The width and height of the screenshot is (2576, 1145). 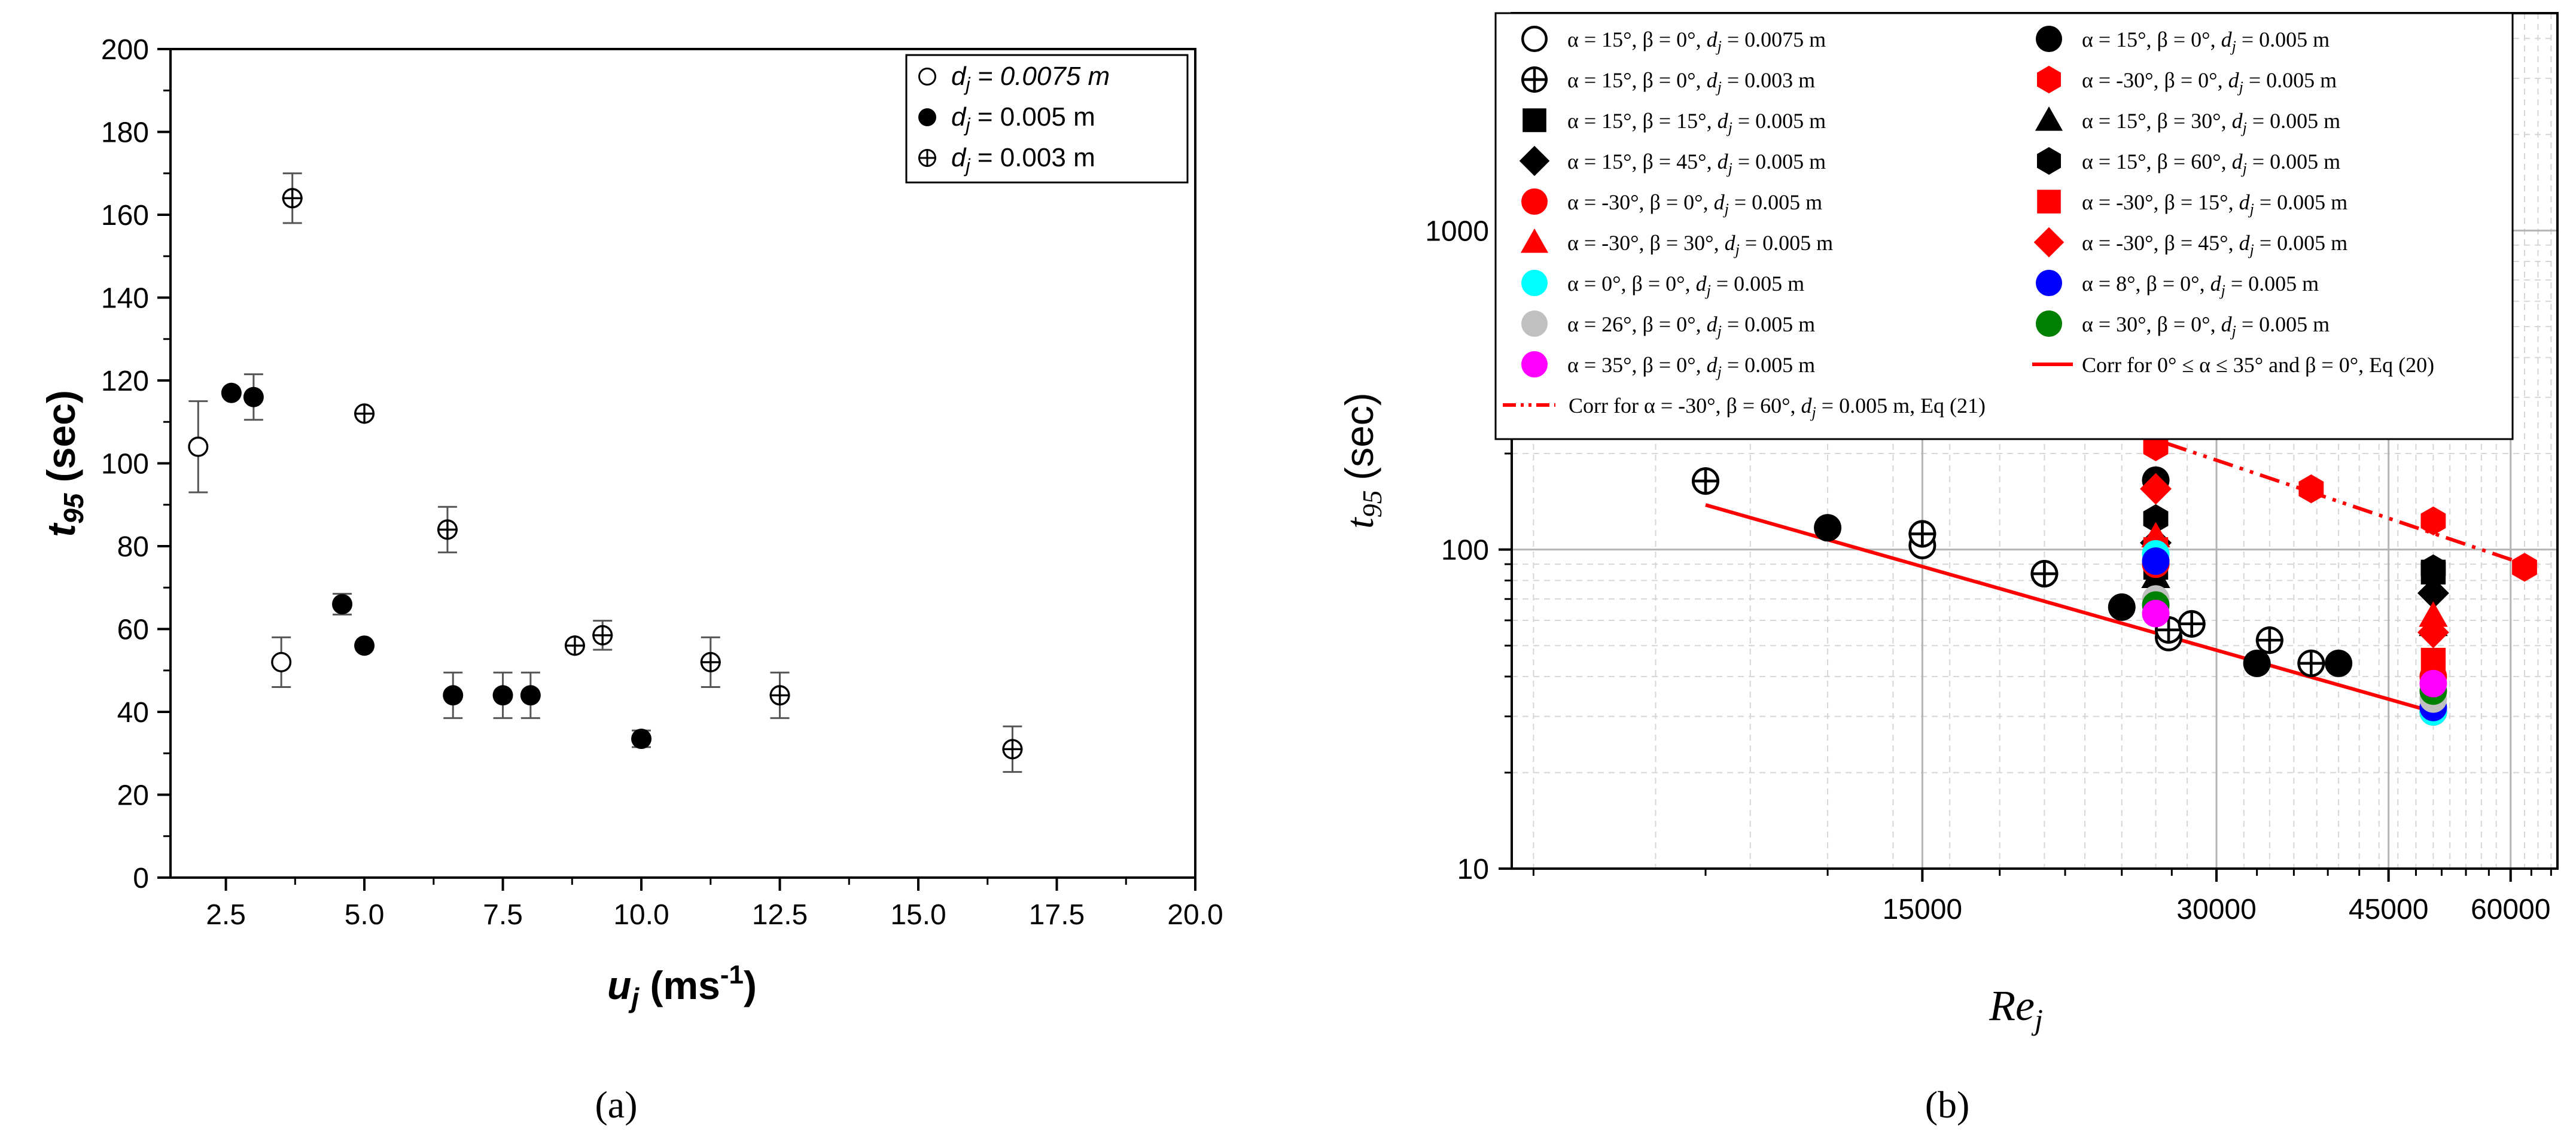 I want to click on chart-b-line-eq21, so click(x=2345, y=504).